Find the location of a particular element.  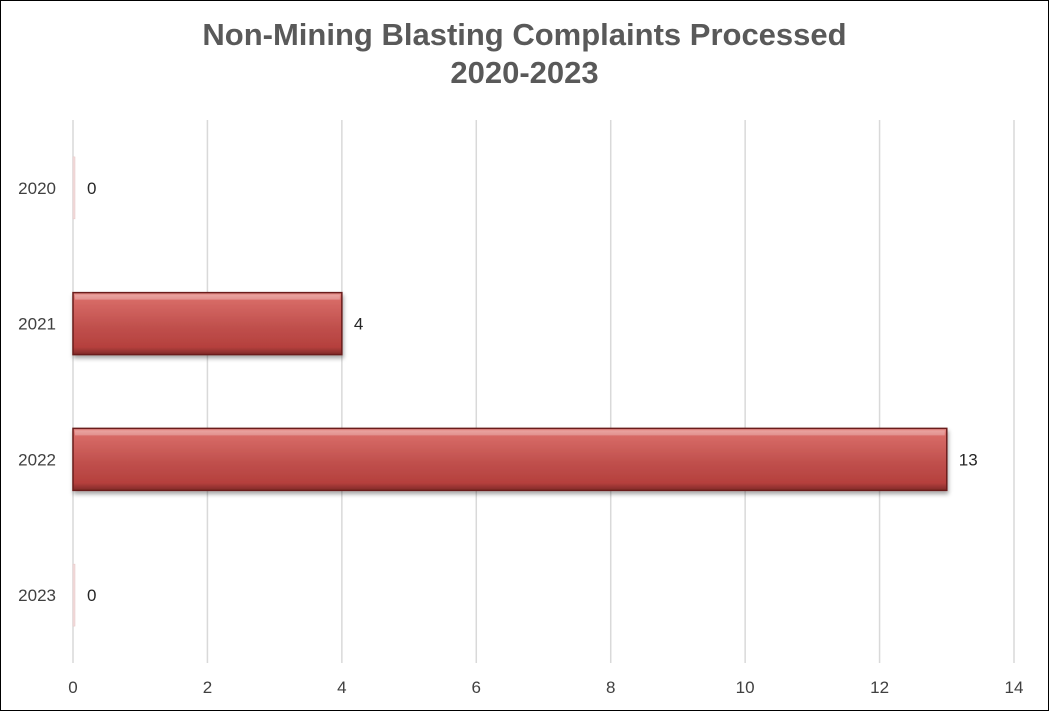

chart-title-line-1: Non-Mining Blasting Complaints Processed is located at coordinates (524, 34).